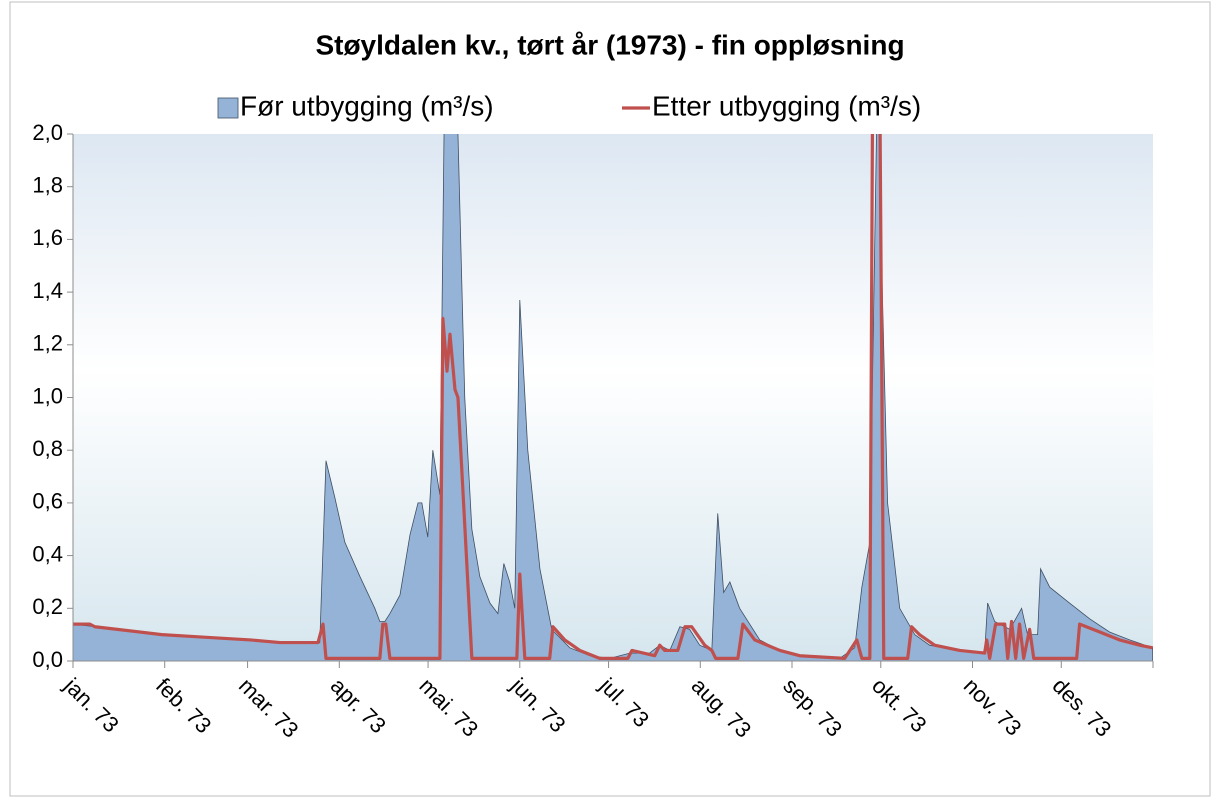 The height and width of the screenshot is (798, 1213). I want to click on y-tick-label: 1,0, so click(47, 395).